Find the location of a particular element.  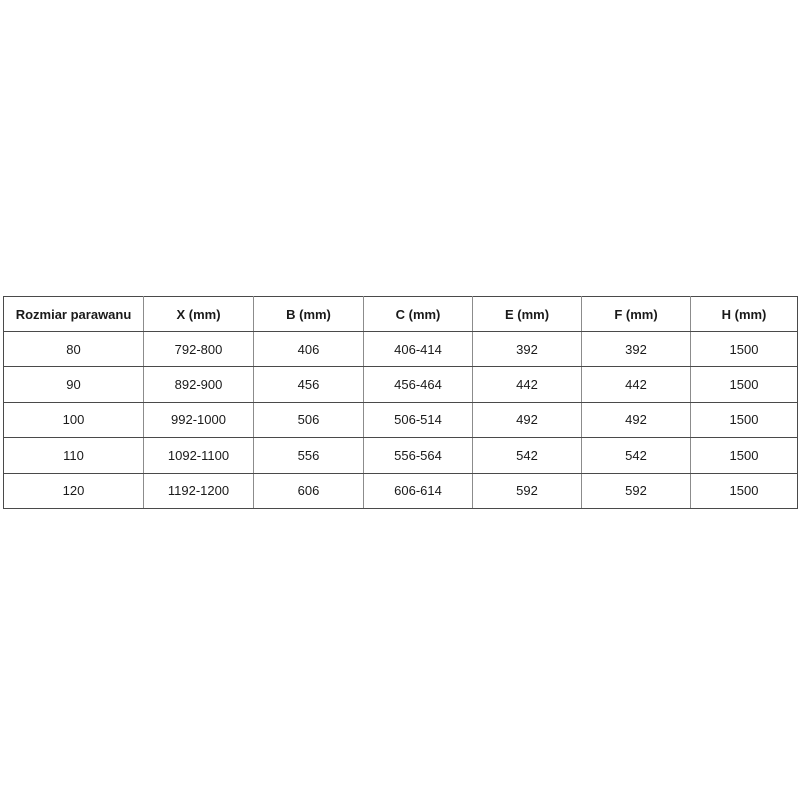

column-header-f: F (mm) is located at coordinates (636, 314).